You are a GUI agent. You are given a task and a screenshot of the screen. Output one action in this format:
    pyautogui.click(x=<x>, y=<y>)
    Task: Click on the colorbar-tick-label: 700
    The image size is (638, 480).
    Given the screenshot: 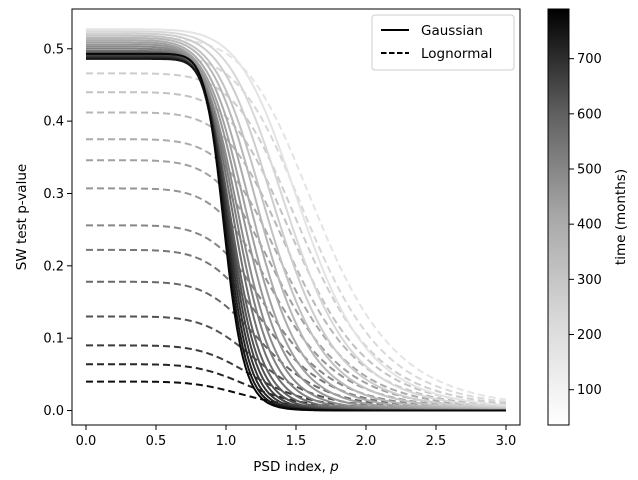 What is the action you would take?
    pyautogui.click(x=589, y=59)
    